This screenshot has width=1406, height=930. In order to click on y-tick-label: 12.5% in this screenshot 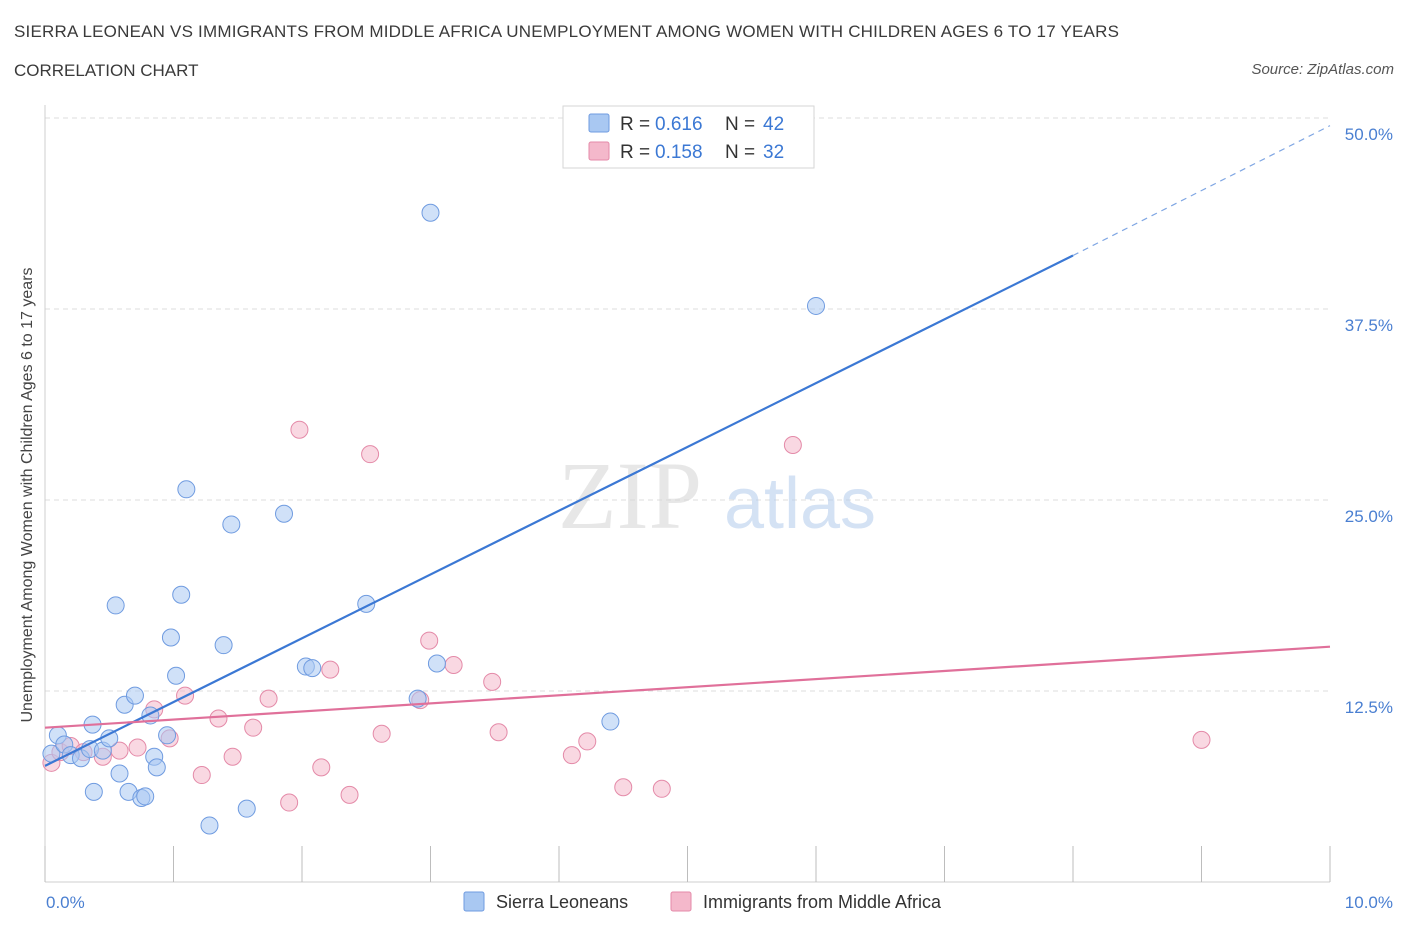, I will do `click(1369, 707)`.